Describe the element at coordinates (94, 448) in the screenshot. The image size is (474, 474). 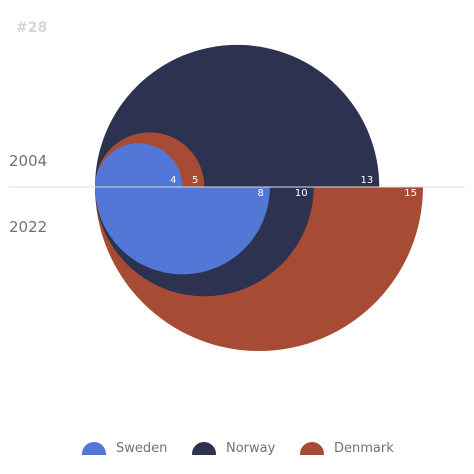
I see `legend-swatch-sweden` at that location.